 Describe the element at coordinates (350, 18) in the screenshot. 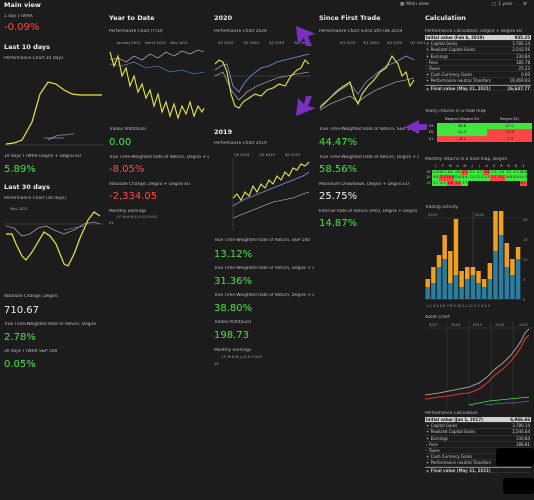

I see `sft-title: Since First Trade` at that location.